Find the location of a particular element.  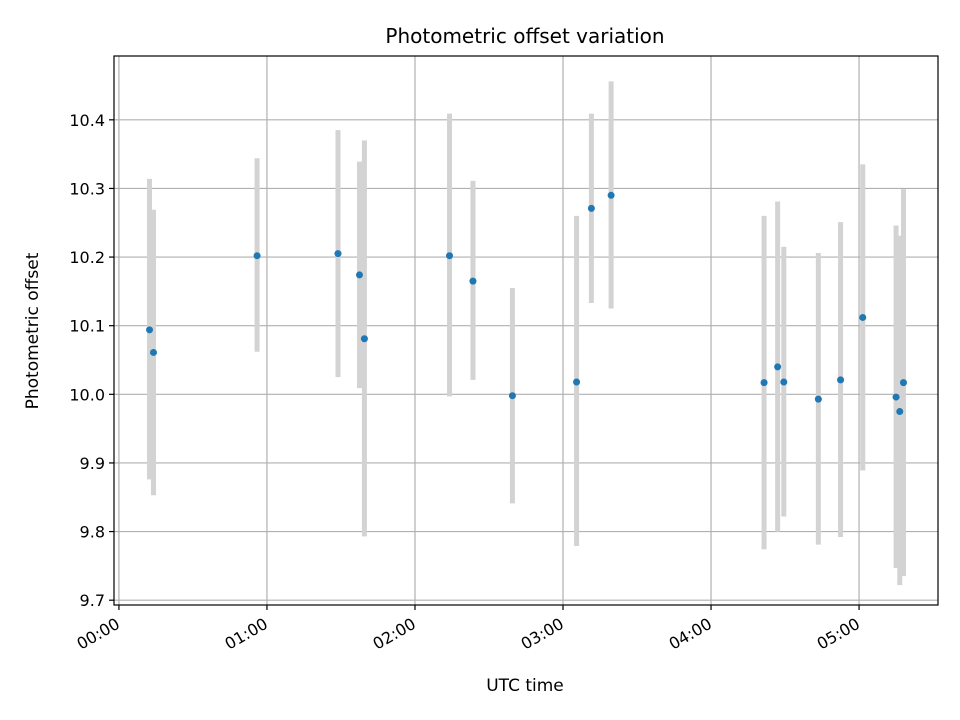

y-tick-label: 10.0 is located at coordinates (87, 394).